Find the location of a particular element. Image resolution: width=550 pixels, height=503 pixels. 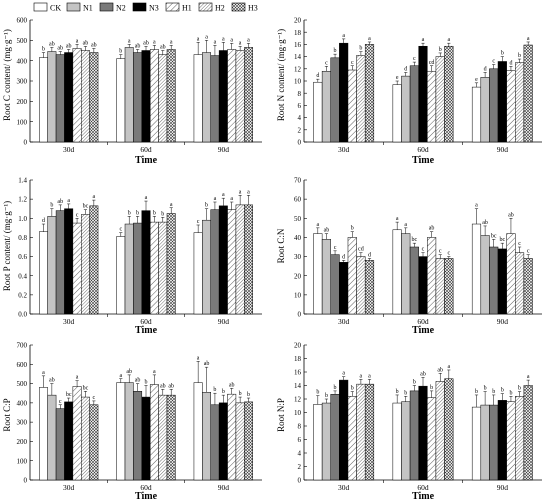

y-tick-label: 6 is located at coordinates (300, 106).